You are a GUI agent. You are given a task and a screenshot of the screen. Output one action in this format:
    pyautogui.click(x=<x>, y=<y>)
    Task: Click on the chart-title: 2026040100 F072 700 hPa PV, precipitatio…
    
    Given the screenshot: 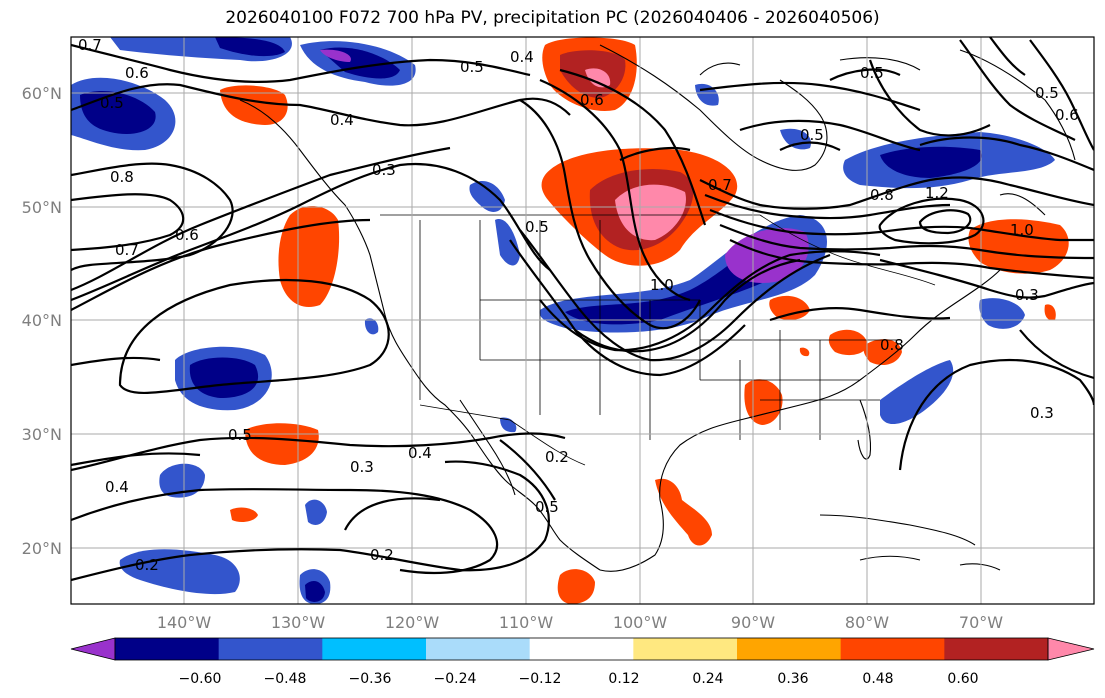 What is the action you would take?
    pyautogui.click(x=552, y=18)
    